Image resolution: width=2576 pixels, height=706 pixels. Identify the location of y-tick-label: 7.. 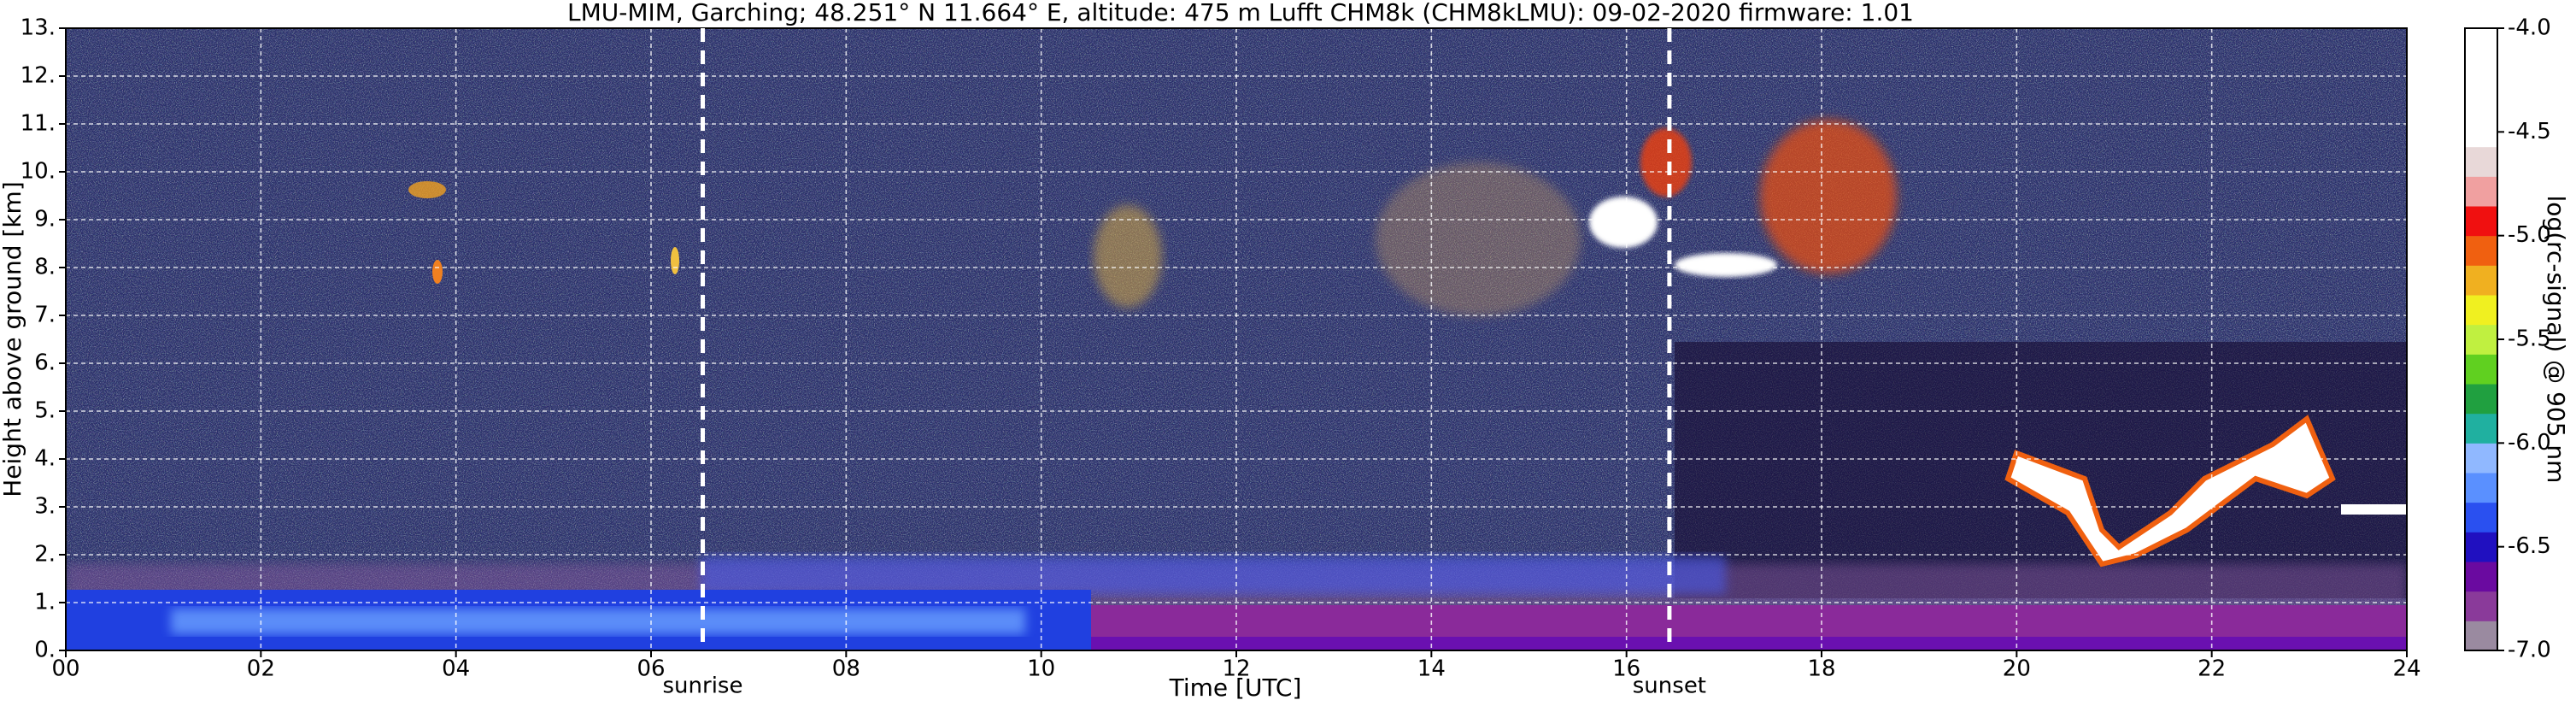
(45, 315).